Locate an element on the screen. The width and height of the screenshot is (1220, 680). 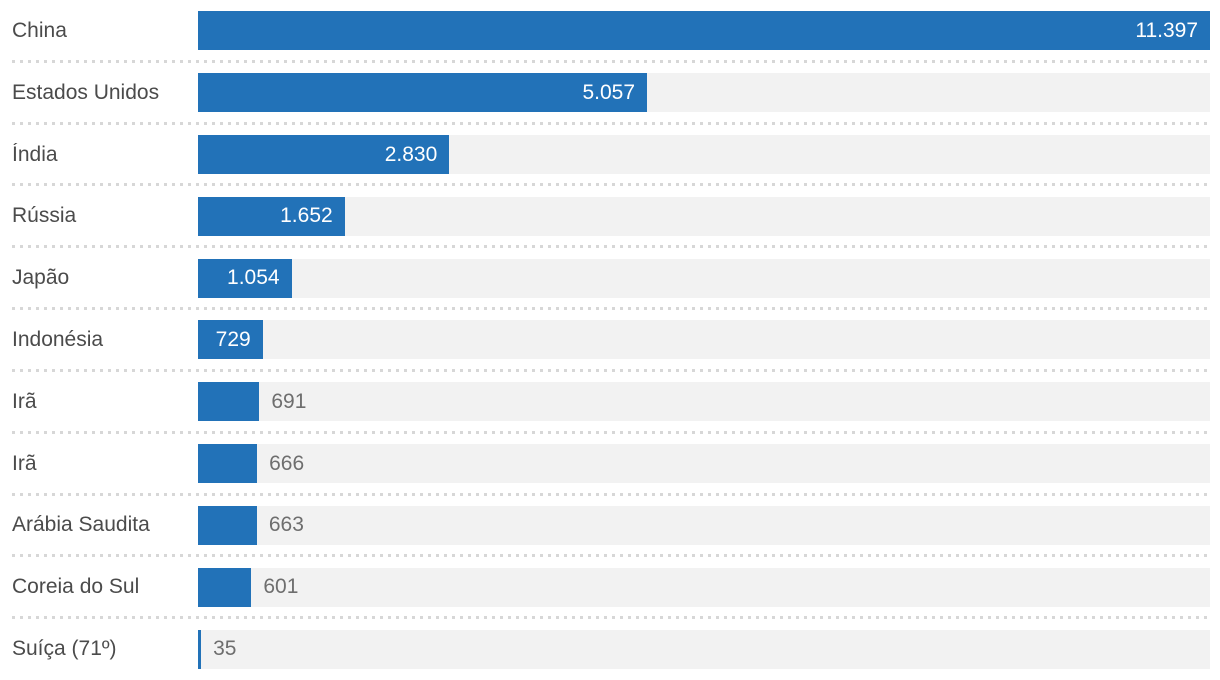
bar: 11.397 is located at coordinates (704, 31).